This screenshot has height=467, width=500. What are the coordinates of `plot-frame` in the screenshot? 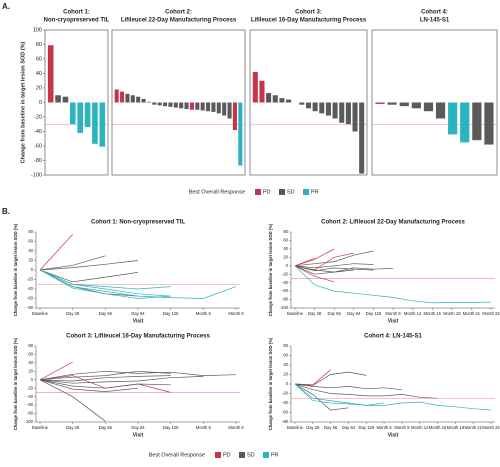 It's located at (308, 102).